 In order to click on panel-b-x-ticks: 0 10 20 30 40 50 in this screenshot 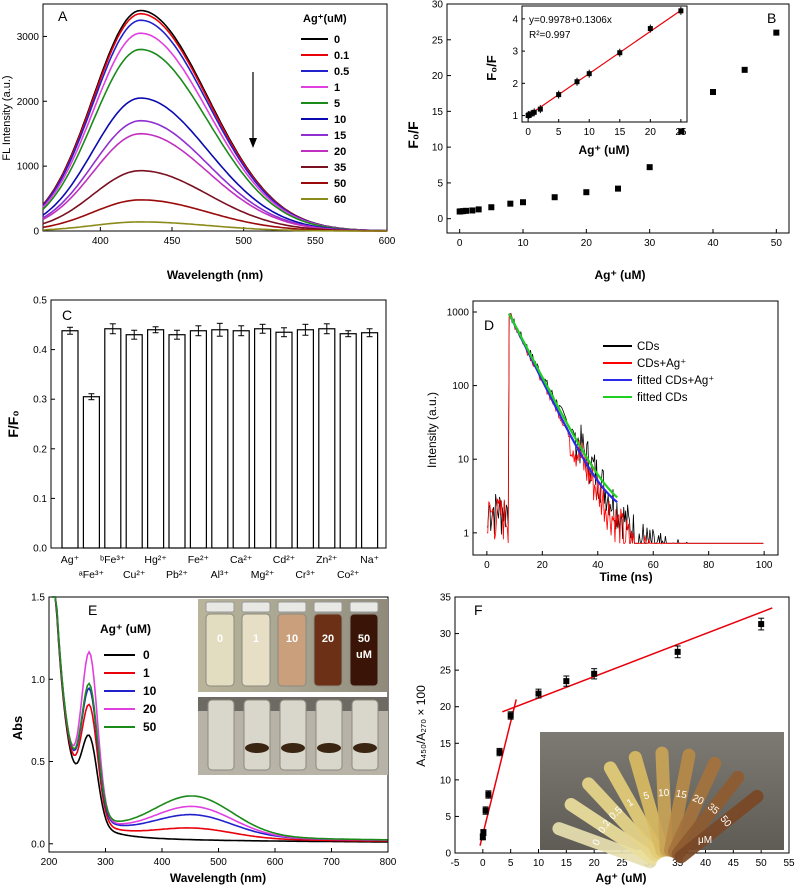, I will do `click(619, 239)`.